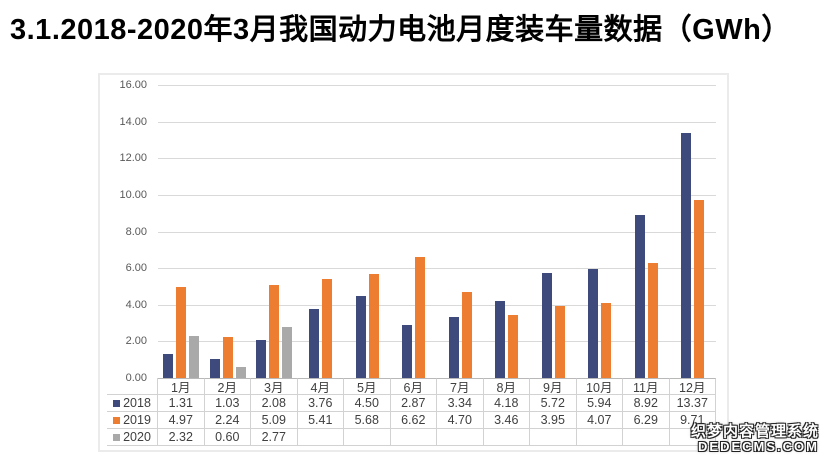  I want to click on value-cell-2019-10月: 4.07, so click(599, 420).